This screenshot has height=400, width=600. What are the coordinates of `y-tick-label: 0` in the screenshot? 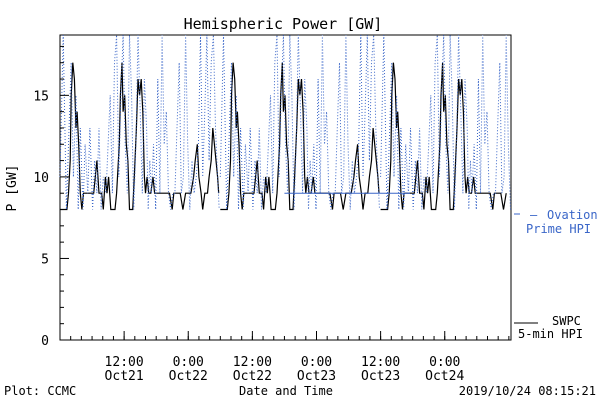 It's located at (45, 341).